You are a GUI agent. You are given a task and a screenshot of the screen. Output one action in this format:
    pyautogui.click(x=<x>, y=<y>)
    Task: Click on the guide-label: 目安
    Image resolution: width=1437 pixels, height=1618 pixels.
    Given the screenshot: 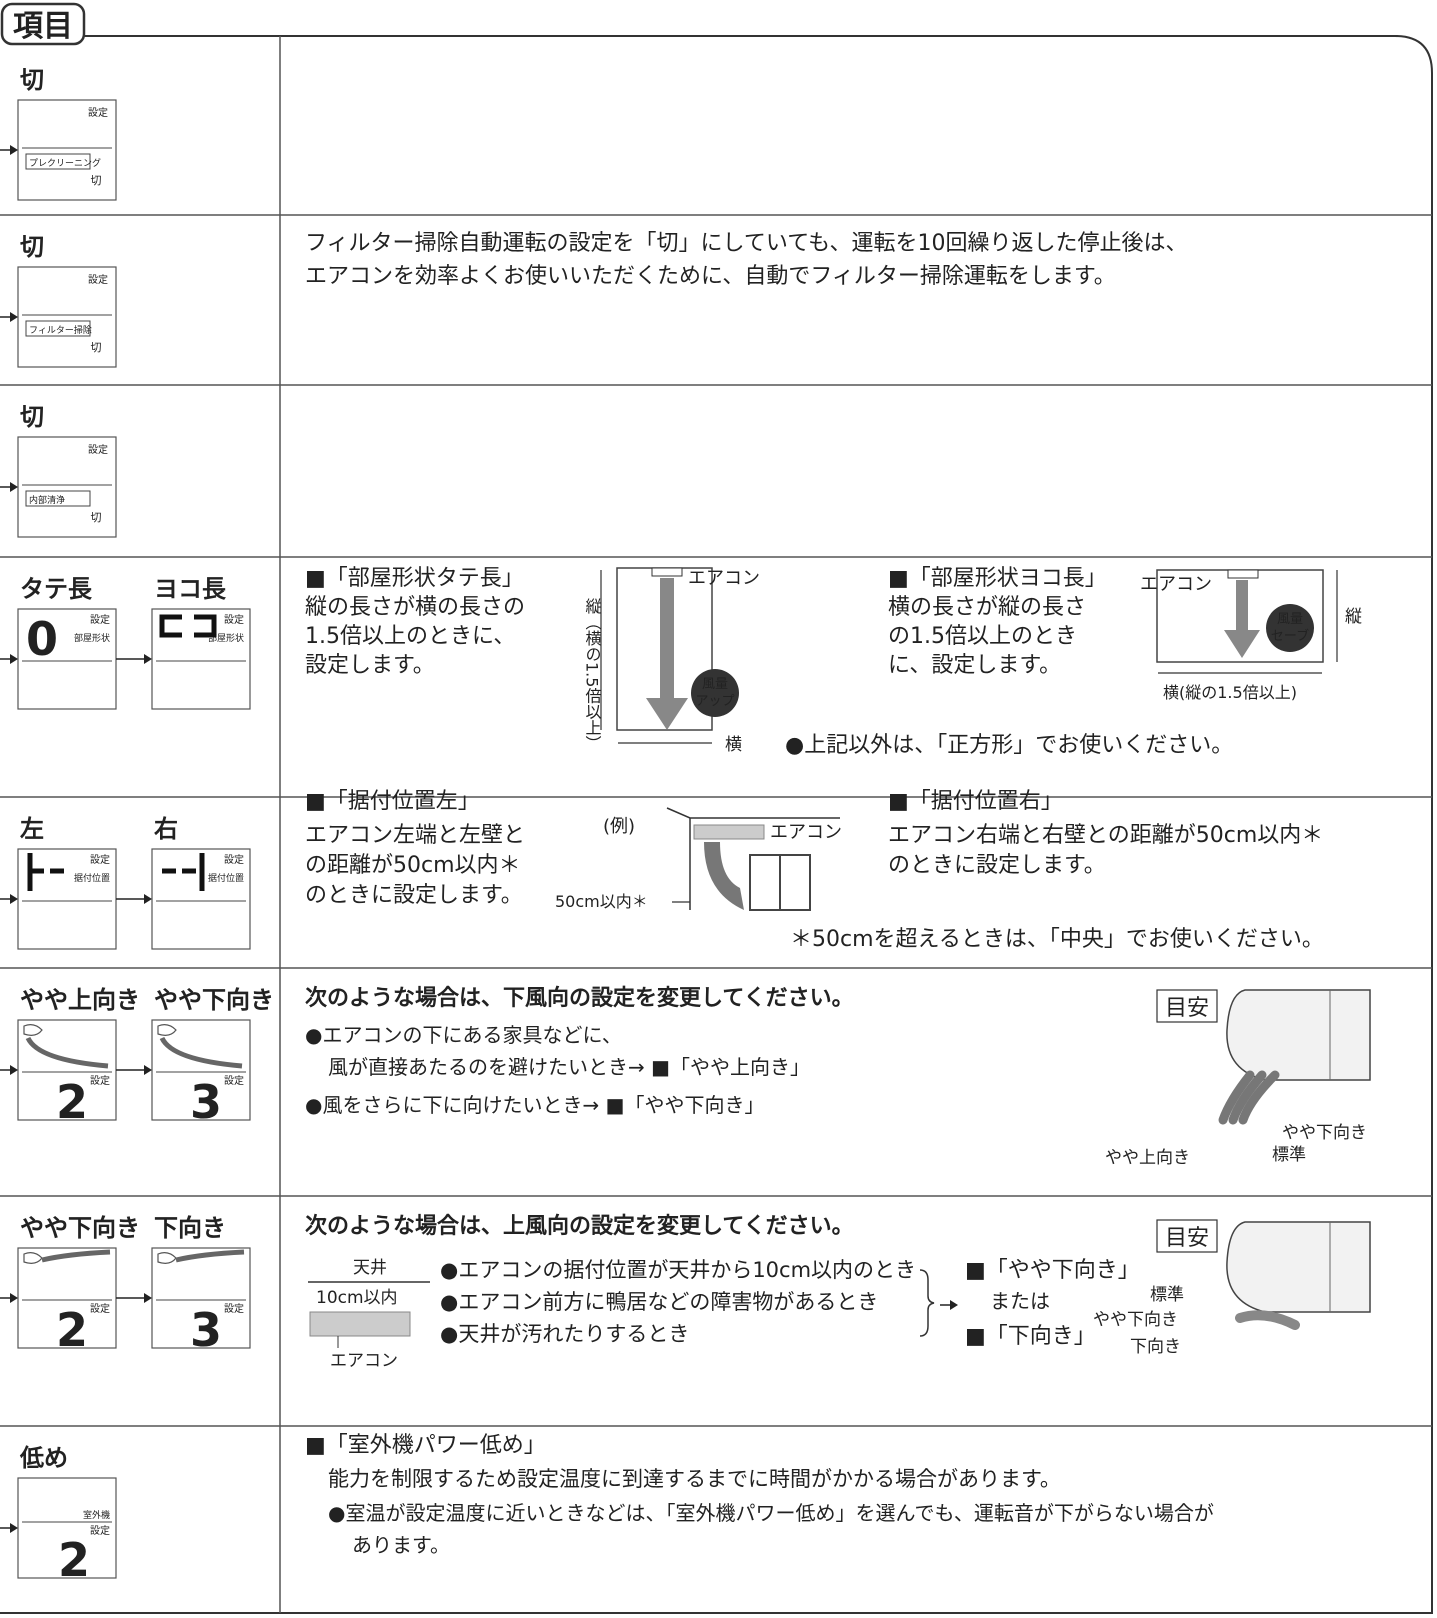 What is the action you would take?
    pyautogui.click(x=1187, y=1008)
    